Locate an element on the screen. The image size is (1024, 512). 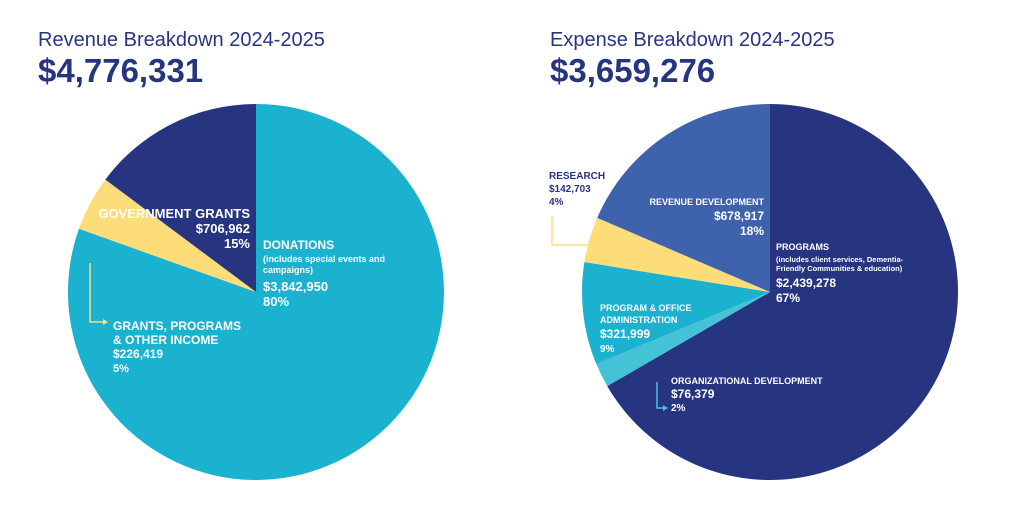
label-org-development-percent: 2% is located at coordinates (678, 408).